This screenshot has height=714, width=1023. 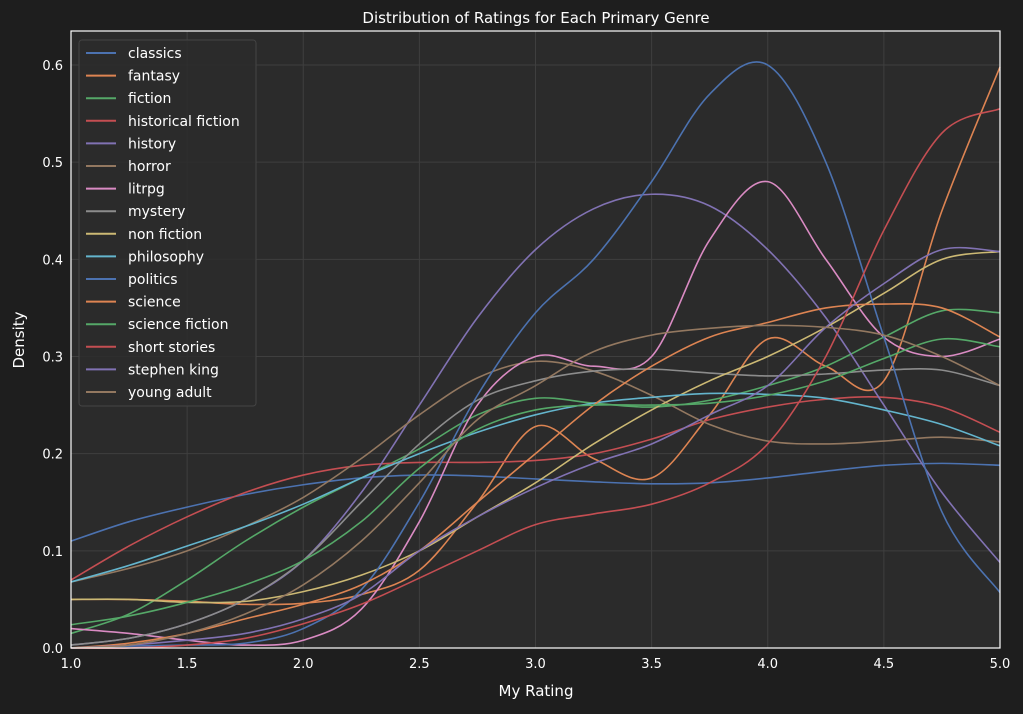 What do you see at coordinates (187, 664) in the screenshot?
I see `x-tick-label: 1.5` at bounding box center [187, 664].